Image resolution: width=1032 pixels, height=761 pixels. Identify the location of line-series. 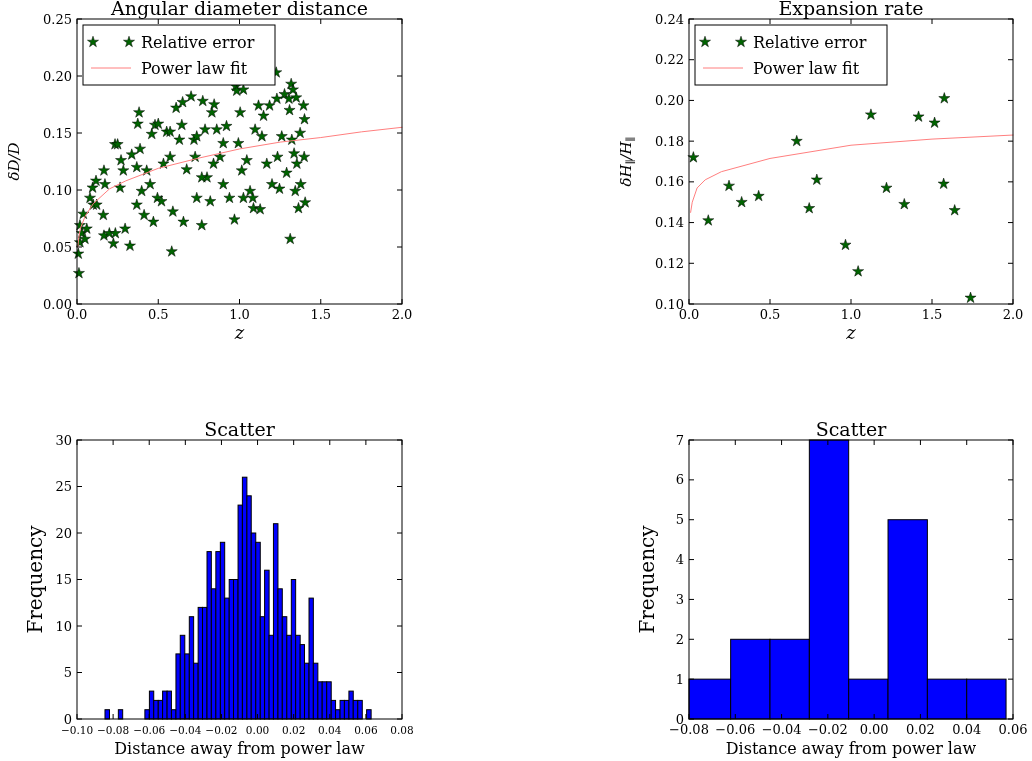
(852, 173).